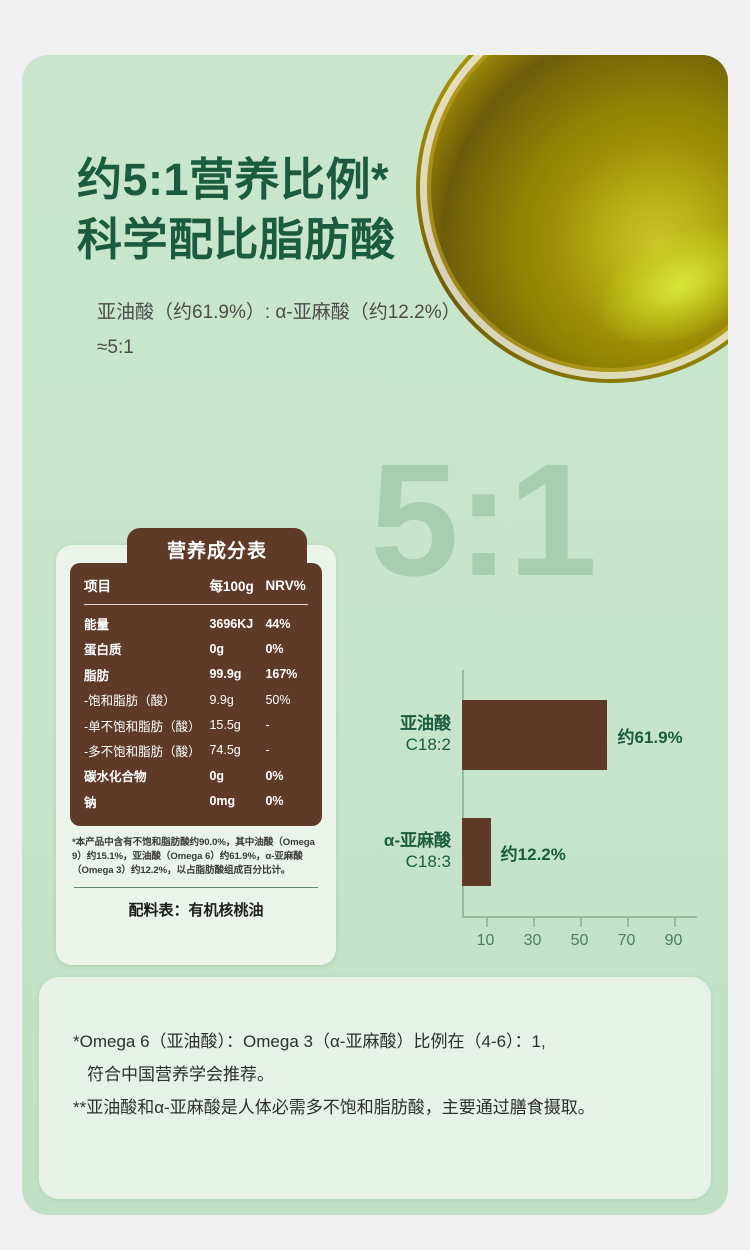  Describe the element at coordinates (180, 1075) in the screenshot. I see `footnote-line-2: 符合中国营养学会推荐。` at that location.